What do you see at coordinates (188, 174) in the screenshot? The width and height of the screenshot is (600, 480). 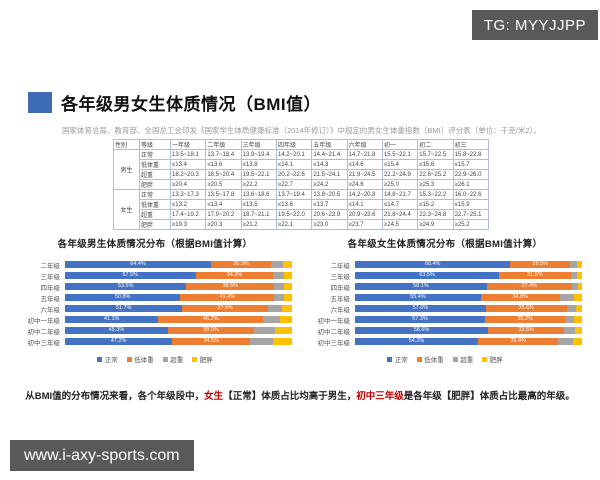 I see `bmi-value-cell: 18.2~20.3` at bounding box center [188, 174].